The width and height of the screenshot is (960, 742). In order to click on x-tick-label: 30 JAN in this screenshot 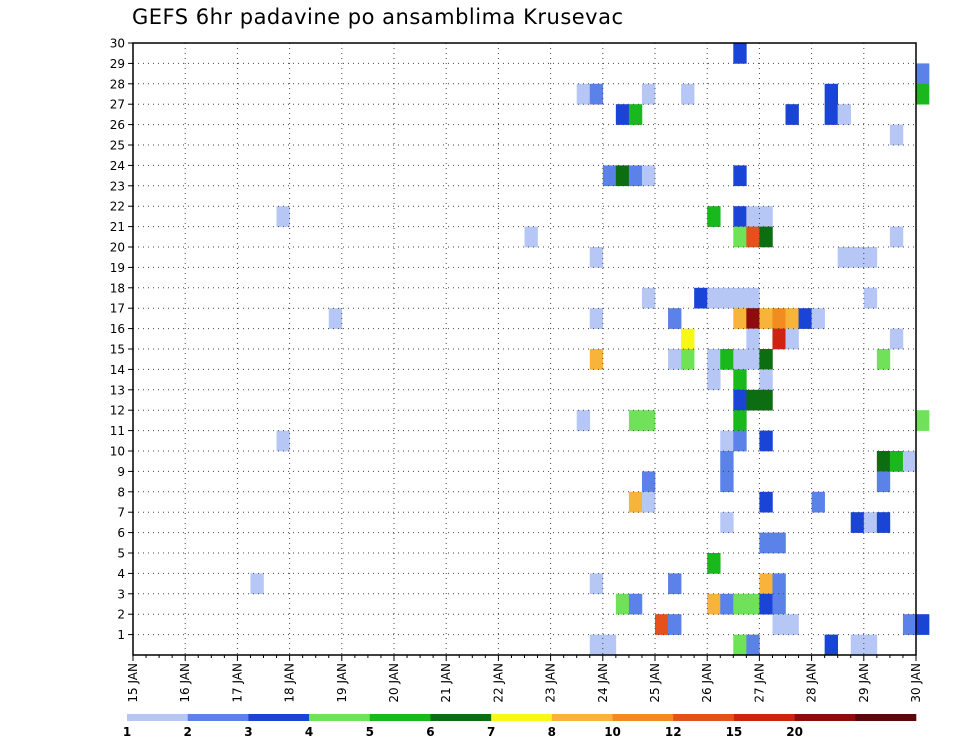, I will do `click(916, 683)`.